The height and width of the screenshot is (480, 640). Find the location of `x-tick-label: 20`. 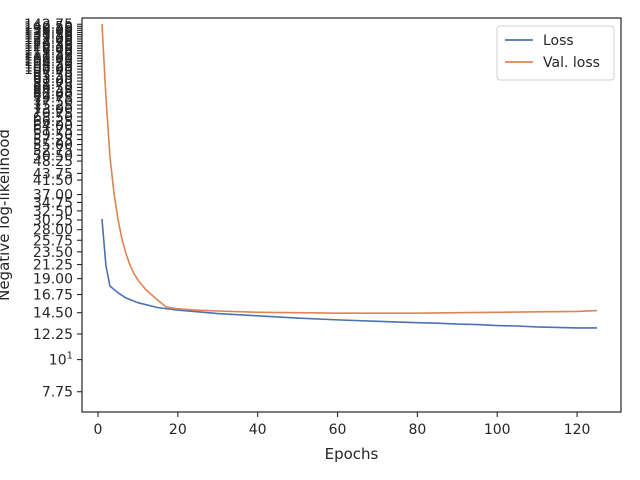

x-tick-label: 20 is located at coordinates (178, 430).